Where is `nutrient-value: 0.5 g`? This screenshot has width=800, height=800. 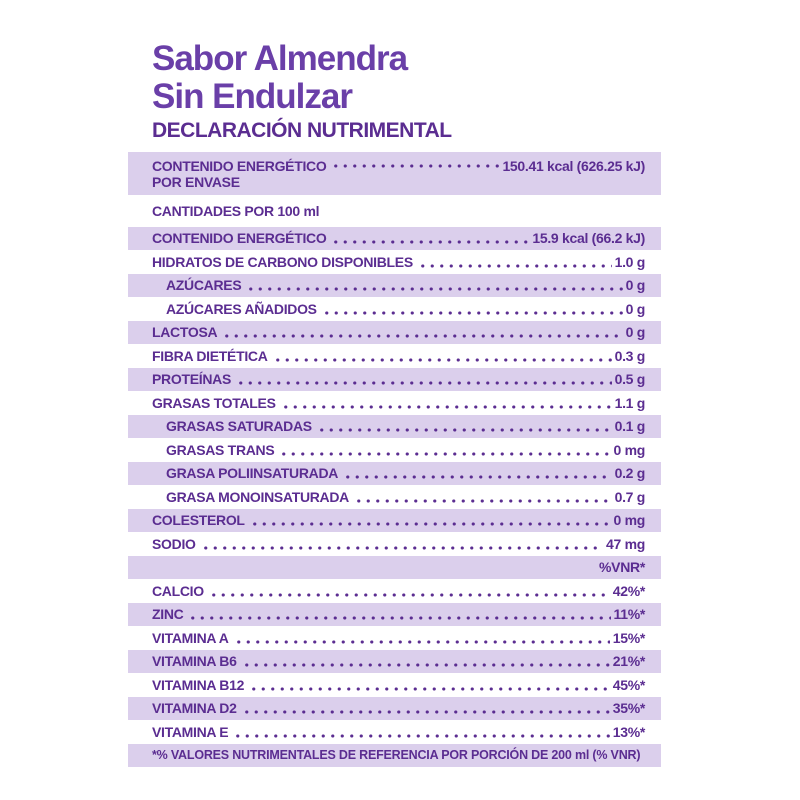
nutrient-value: 0.5 g is located at coordinates (630, 379).